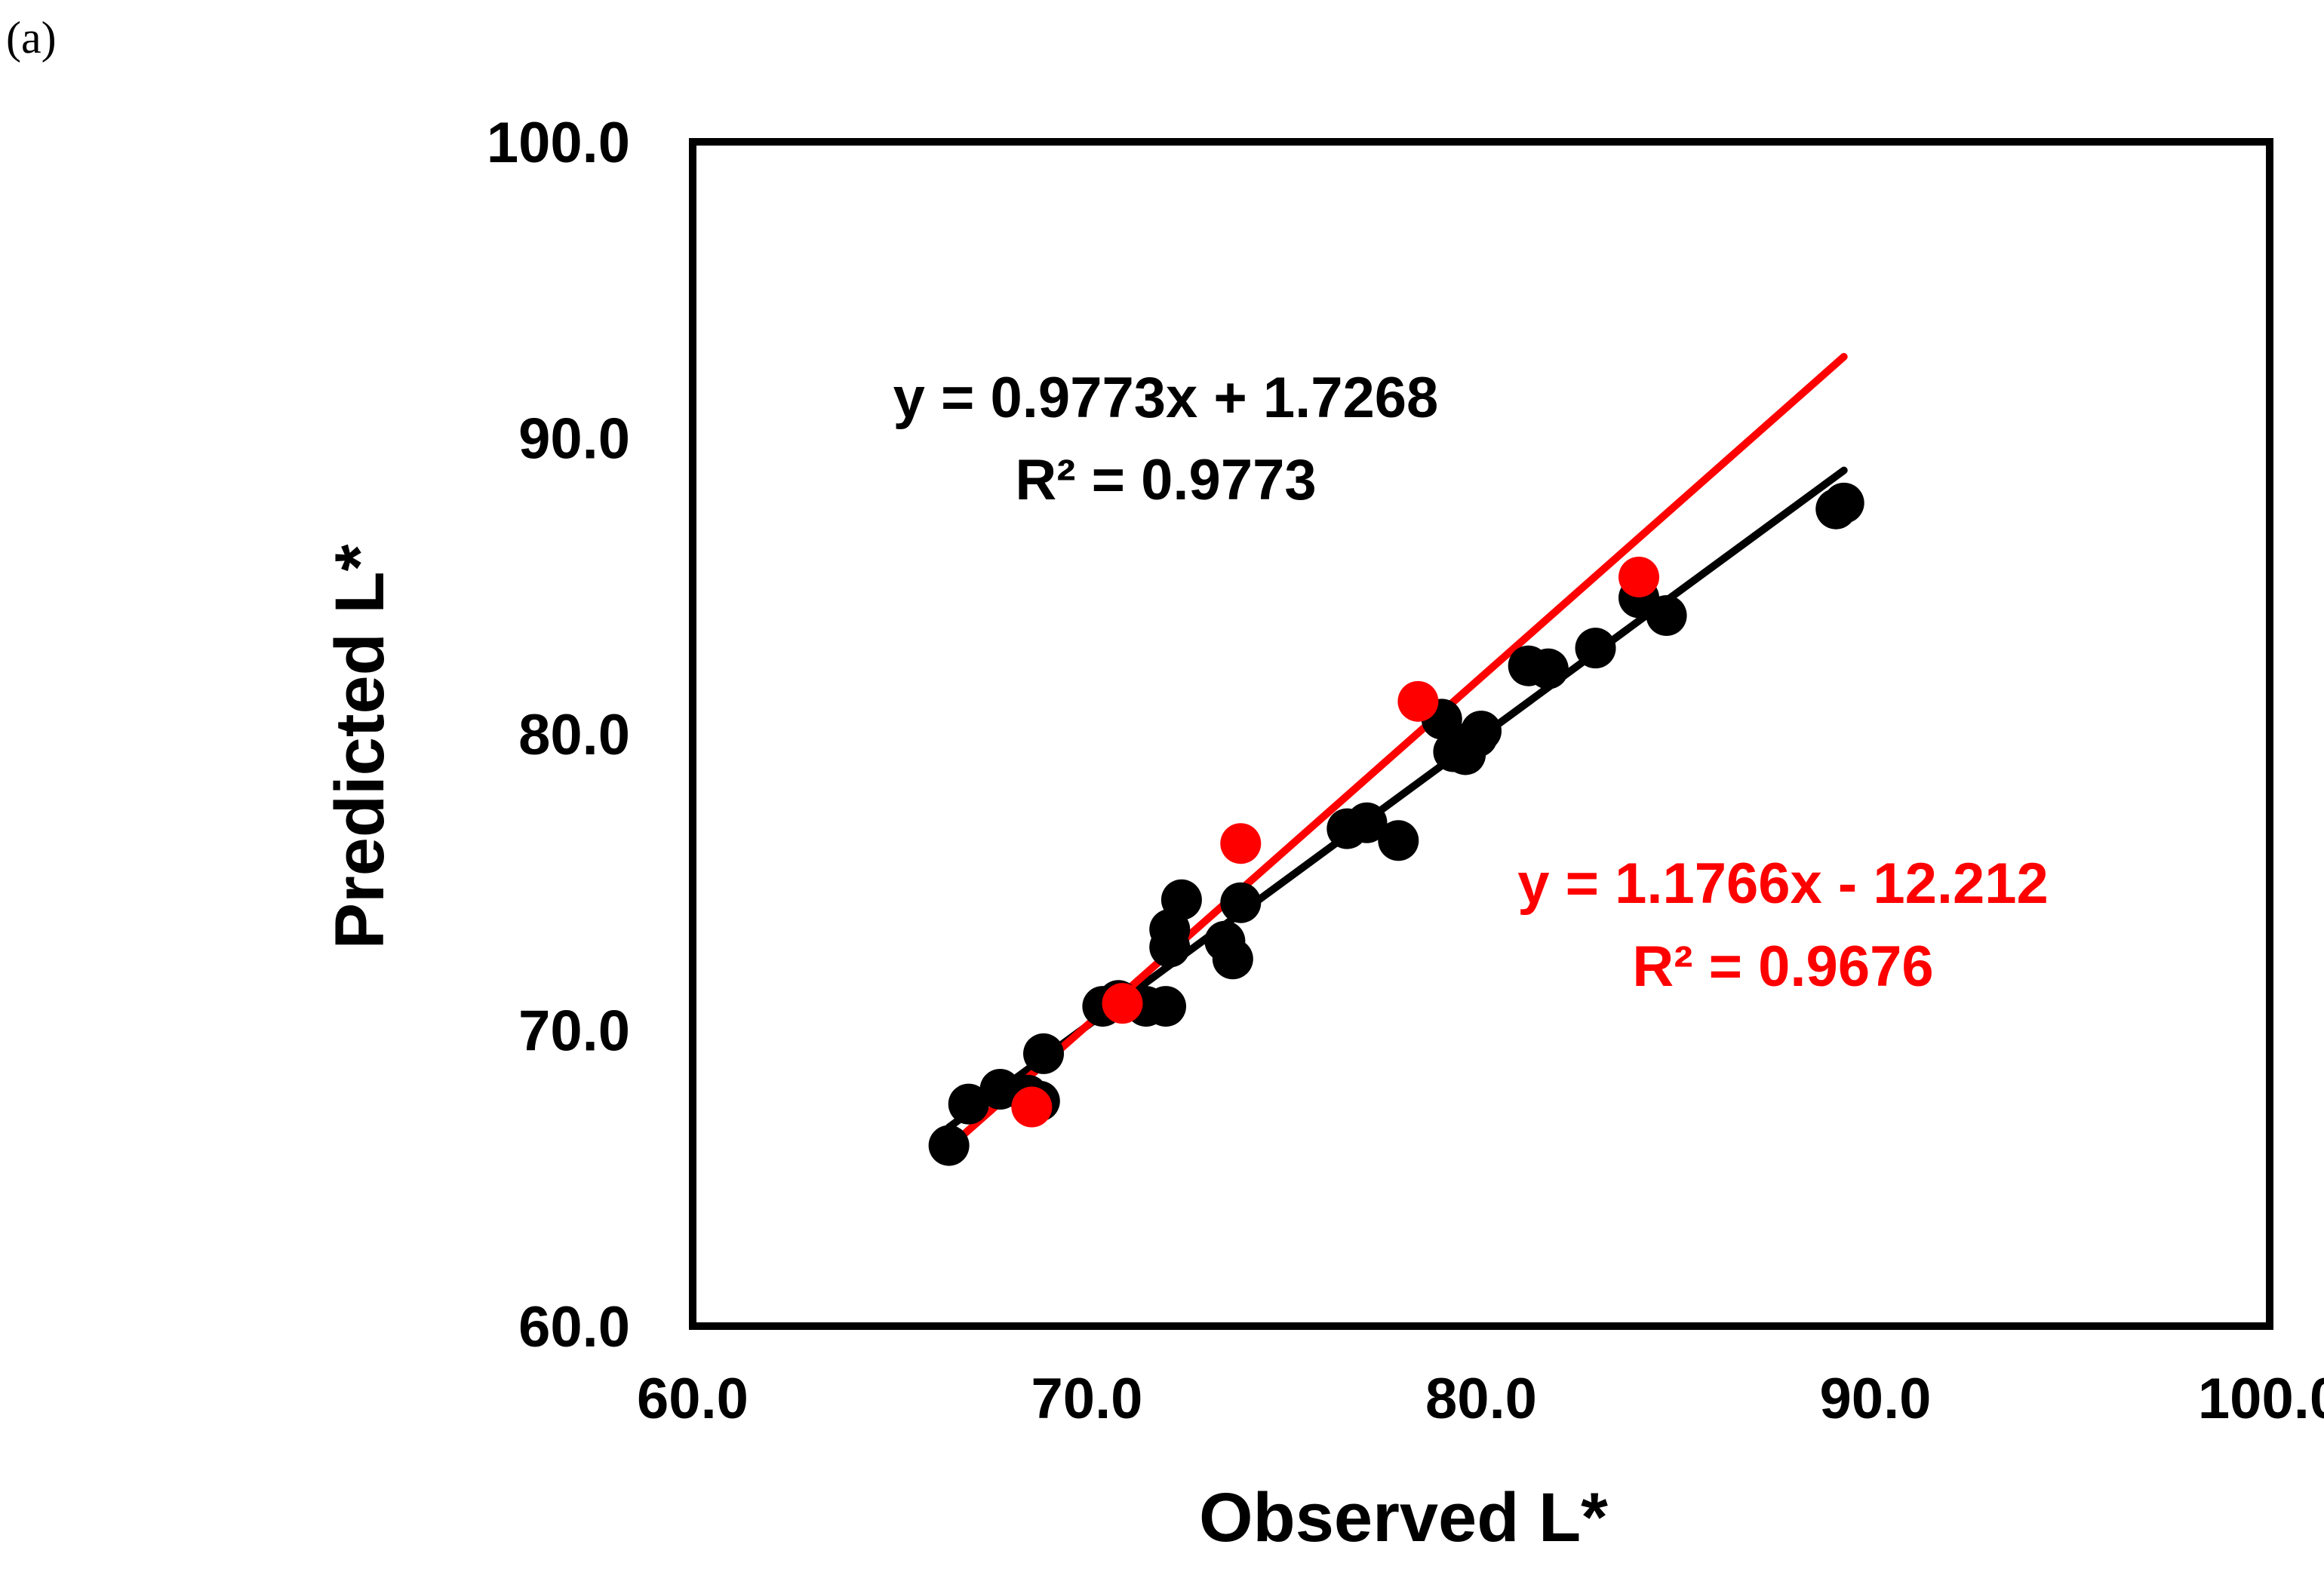  What do you see at coordinates (1087, 1399) in the screenshot?
I see `x-tick-label: 70.0` at bounding box center [1087, 1399].